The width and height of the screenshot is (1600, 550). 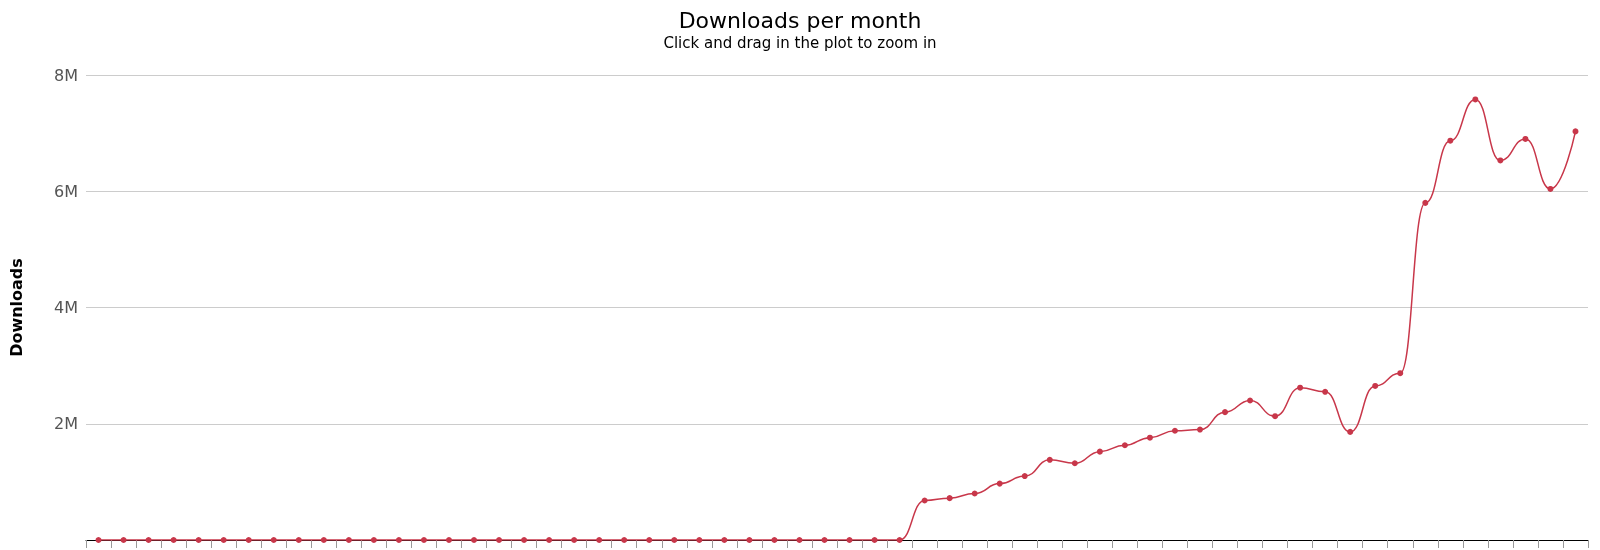 I want to click on y-axis-title: Downloads, so click(x=16, y=307).